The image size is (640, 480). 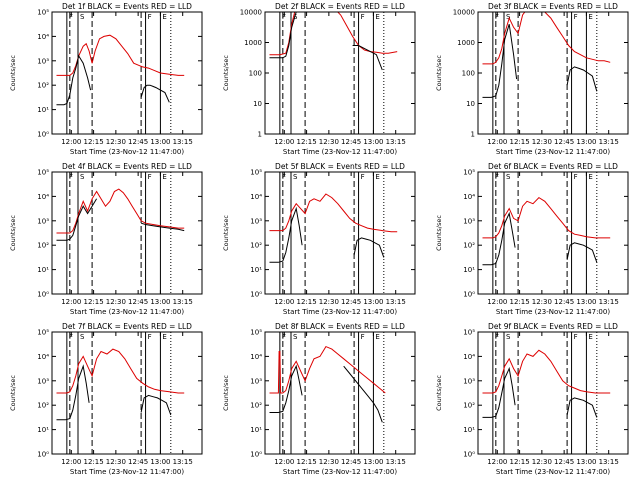 What do you see at coordinates (470, 104) in the screenshot?
I see `y-tick-label: 10` at bounding box center [470, 104].